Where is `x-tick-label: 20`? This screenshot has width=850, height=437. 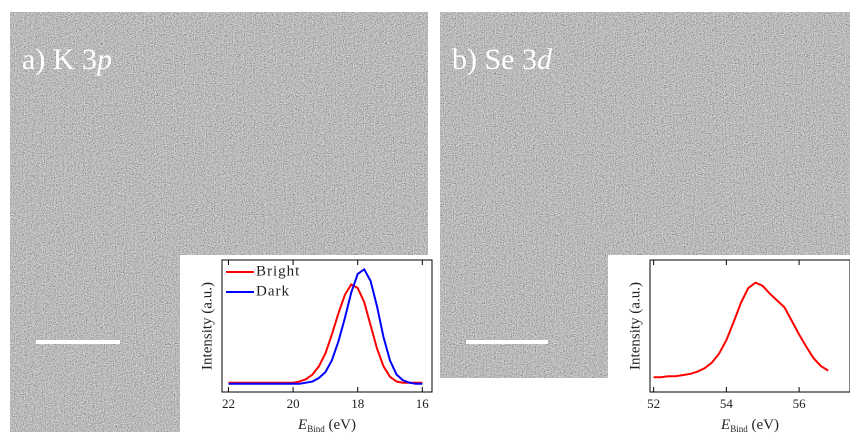 x-tick-label: 20 is located at coordinates (293, 403).